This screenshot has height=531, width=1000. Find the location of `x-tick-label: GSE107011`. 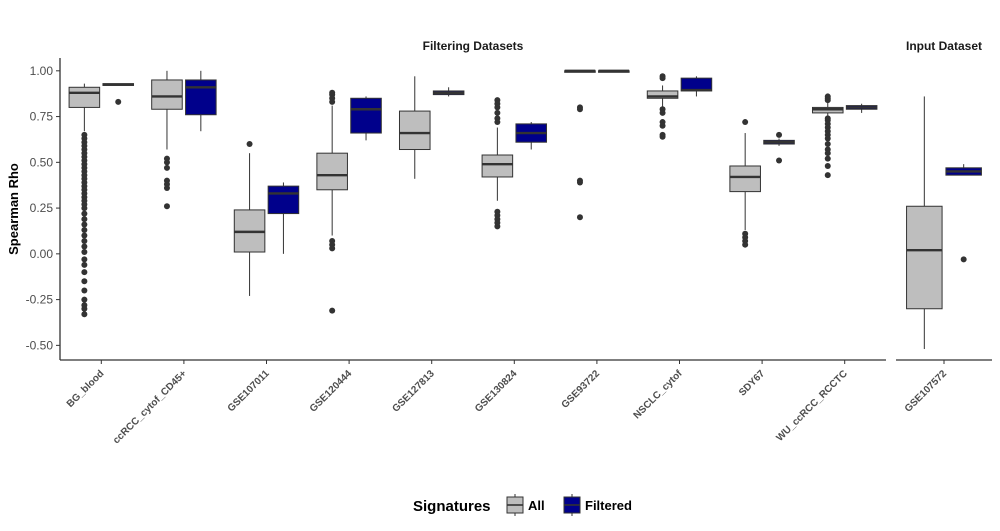

x-tick-label: GSE107011 is located at coordinates (249, 391).